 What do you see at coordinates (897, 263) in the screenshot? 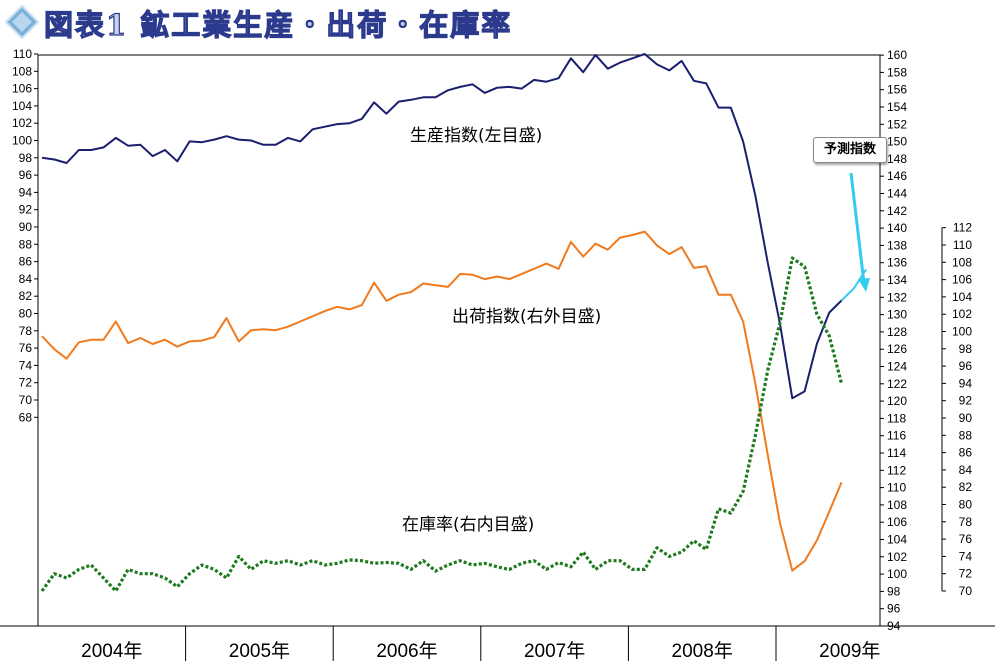
I see `right-outer-axis-tick-label: 136` at bounding box center [897, 263].